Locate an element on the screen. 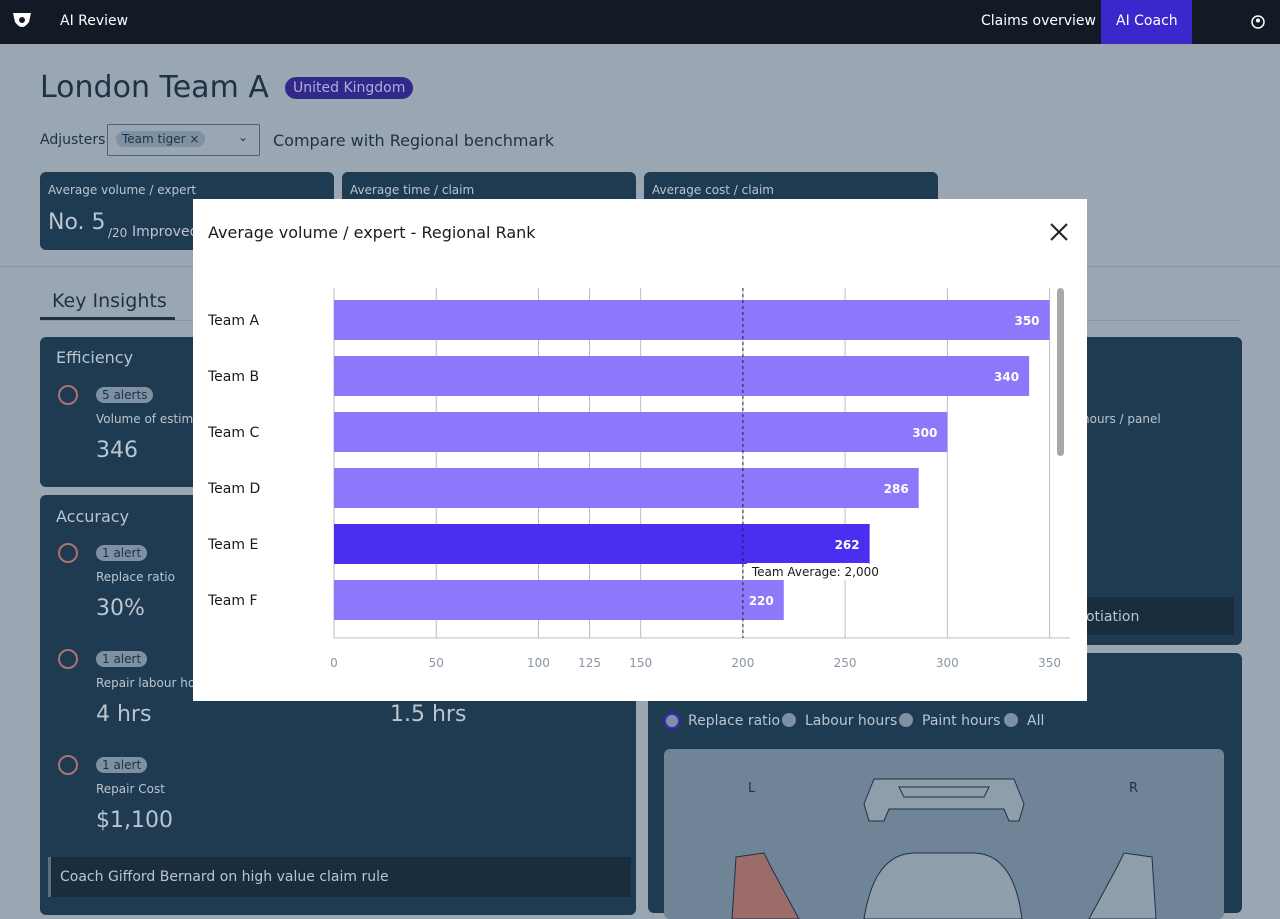 The height and width of the screenshot is (919, 1280). x-tick-label: 50 is located at coordinates (436, 663).